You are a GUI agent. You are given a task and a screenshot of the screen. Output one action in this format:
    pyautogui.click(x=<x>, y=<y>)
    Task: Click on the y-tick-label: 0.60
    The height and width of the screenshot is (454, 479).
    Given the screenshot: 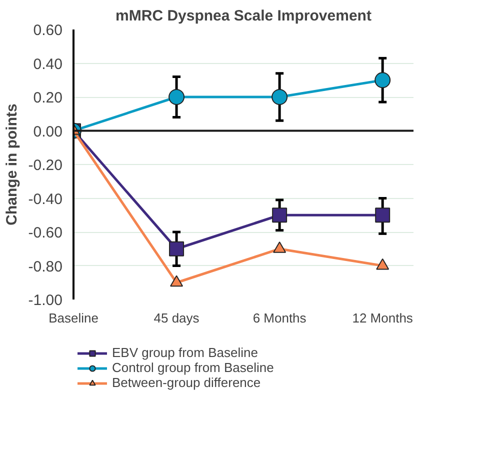 What is the action you would take?
    pyautogui.click(x=48, y=30)
    